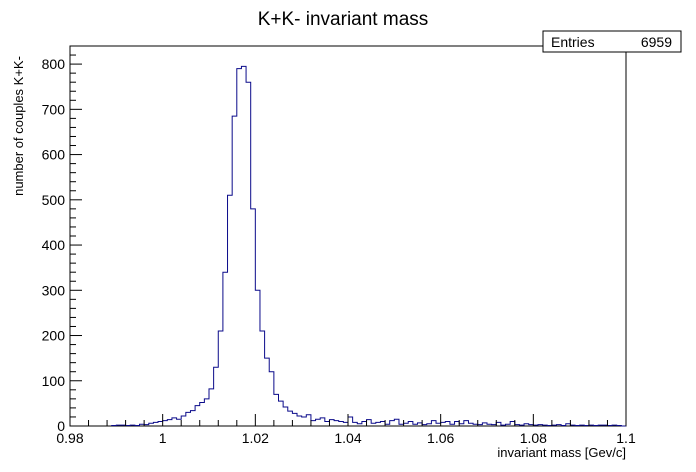 The height and width of the screenshot is (472, 696). I want to click on stats-entries-label: Entries, so click(573, 42).